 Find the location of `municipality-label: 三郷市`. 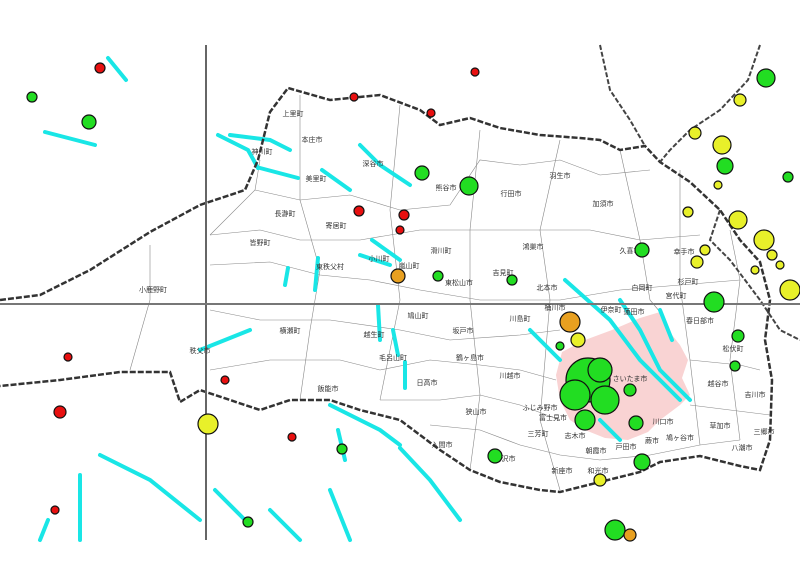

municipality-label: 三郷市 is located at coordinates (764, 431).